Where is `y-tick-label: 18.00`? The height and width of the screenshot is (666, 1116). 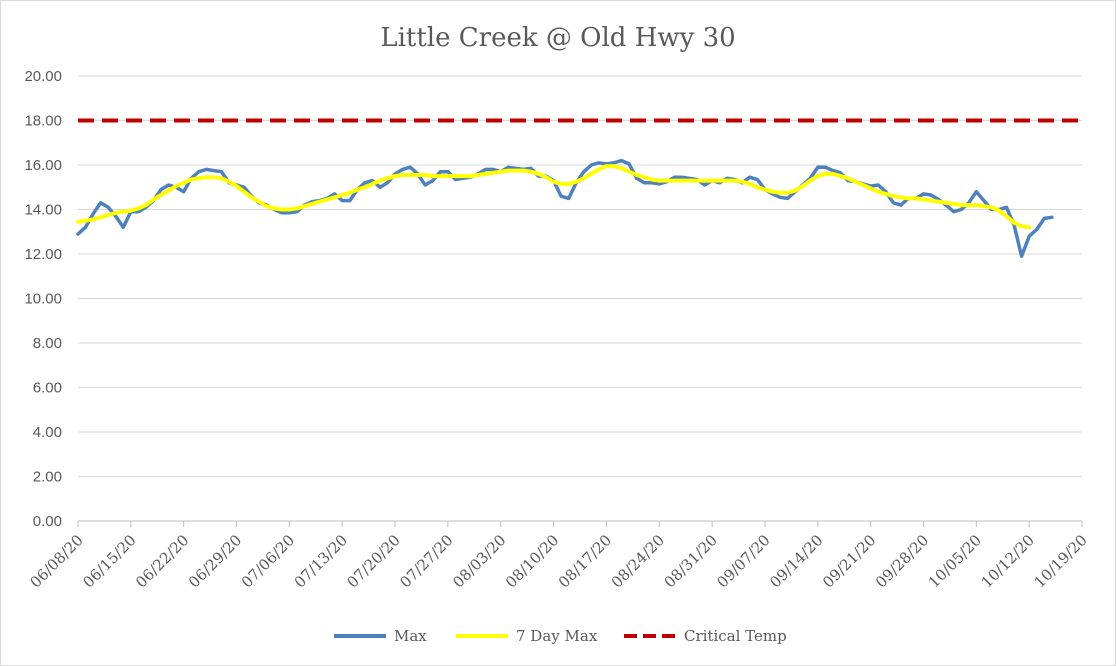
y-tick-label: 18.00 is located at coordinates (43, 121).